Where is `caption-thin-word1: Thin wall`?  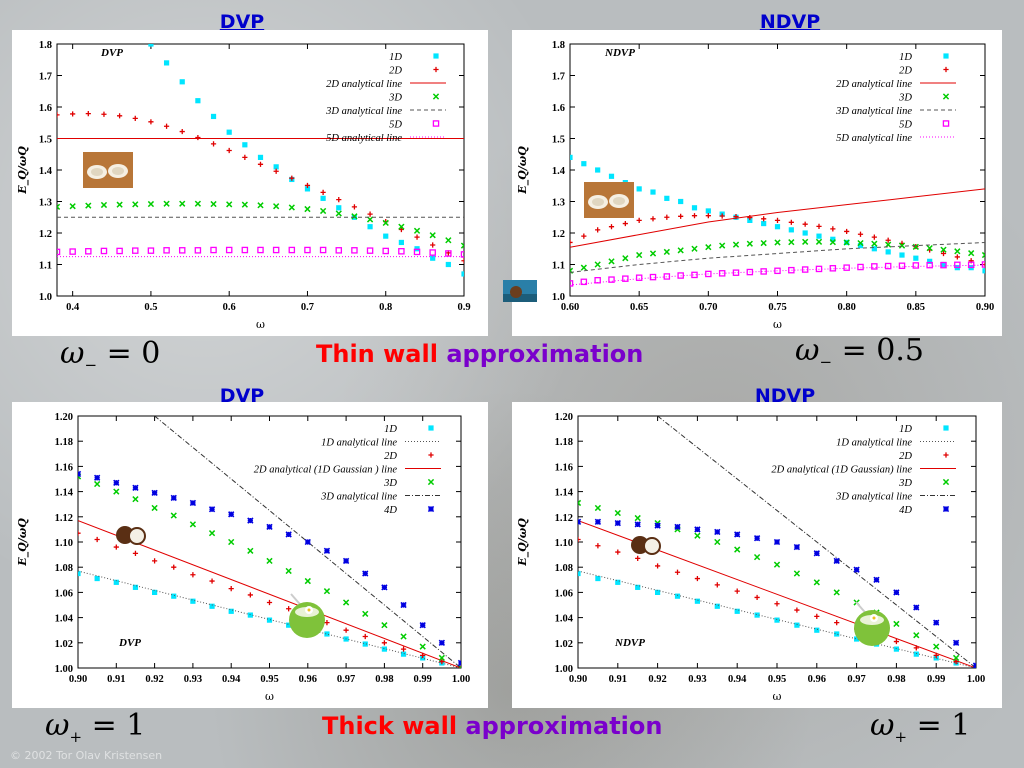 caption-thin-word1: Thin wall is located at coordinates (377, 354).